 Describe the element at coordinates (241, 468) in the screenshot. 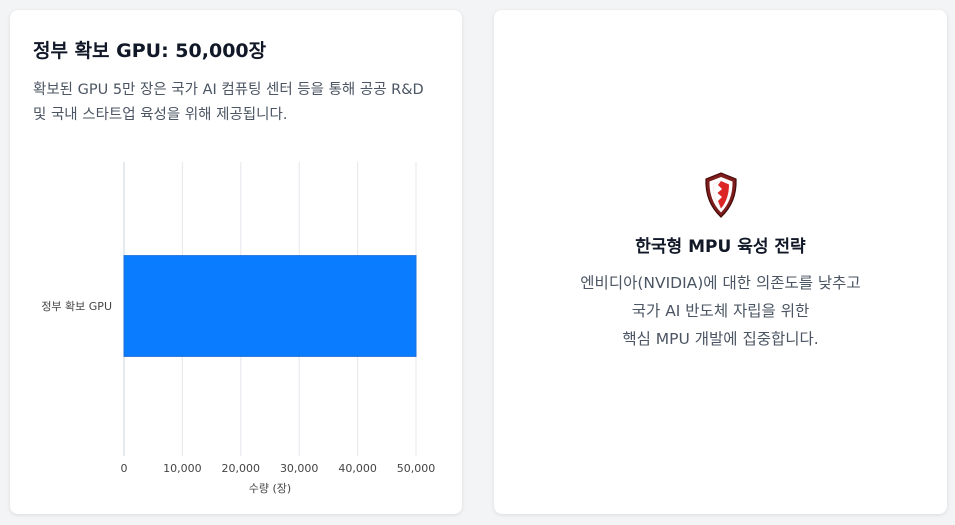

I see `x-tick-label: 20,000` at that location.